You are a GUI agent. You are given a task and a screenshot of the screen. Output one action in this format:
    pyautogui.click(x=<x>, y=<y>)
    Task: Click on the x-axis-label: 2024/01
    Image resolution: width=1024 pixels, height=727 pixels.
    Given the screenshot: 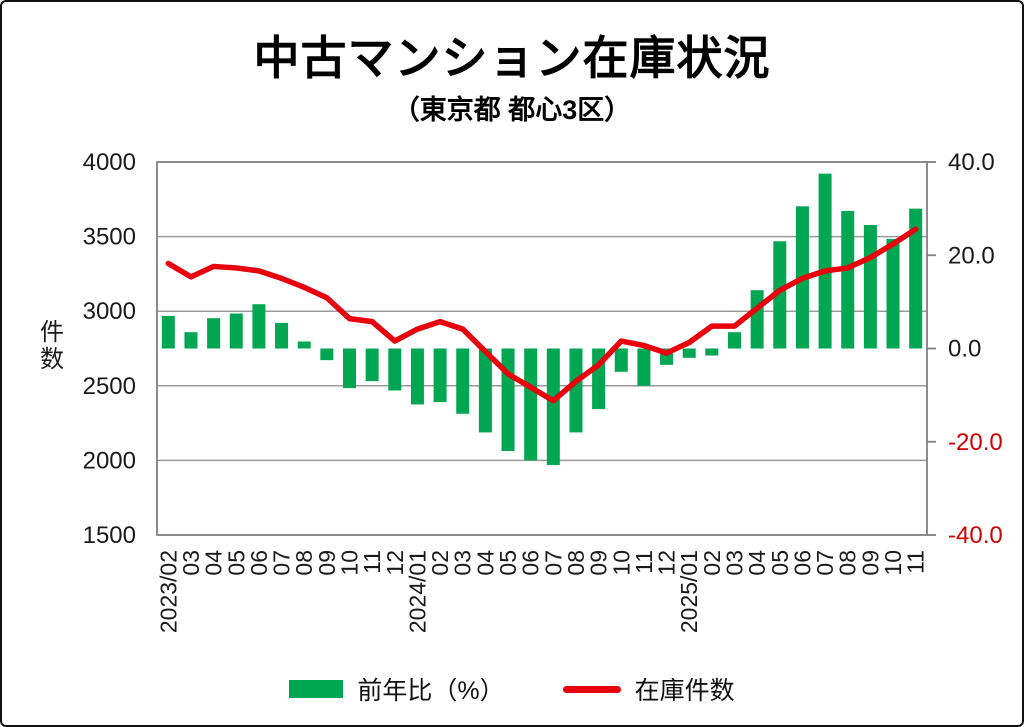 What is the action you would take?
    pyautogui.click(x=417, y=591)
    